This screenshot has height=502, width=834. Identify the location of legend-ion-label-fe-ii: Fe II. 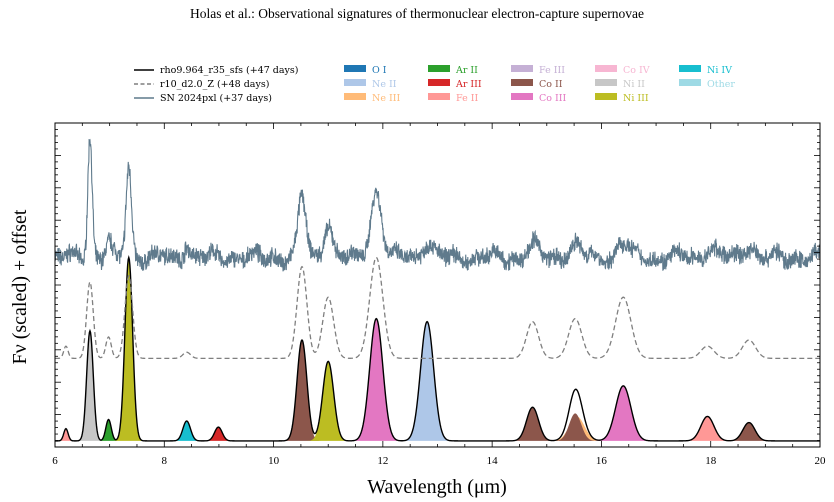
(467, 98).